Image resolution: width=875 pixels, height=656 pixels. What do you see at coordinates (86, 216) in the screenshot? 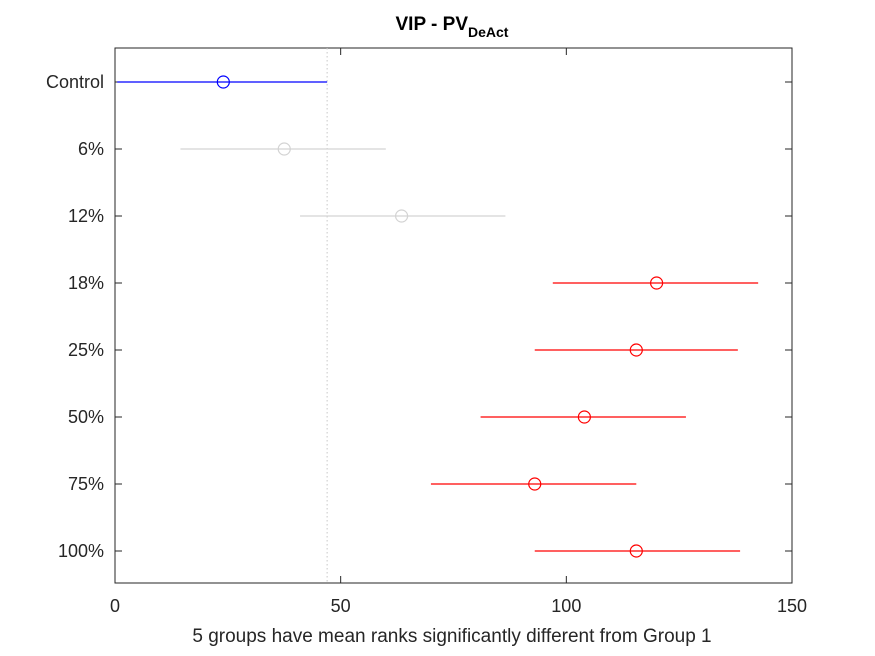
I see `y-tick-label: 12%` at bounding box center [86, 216].